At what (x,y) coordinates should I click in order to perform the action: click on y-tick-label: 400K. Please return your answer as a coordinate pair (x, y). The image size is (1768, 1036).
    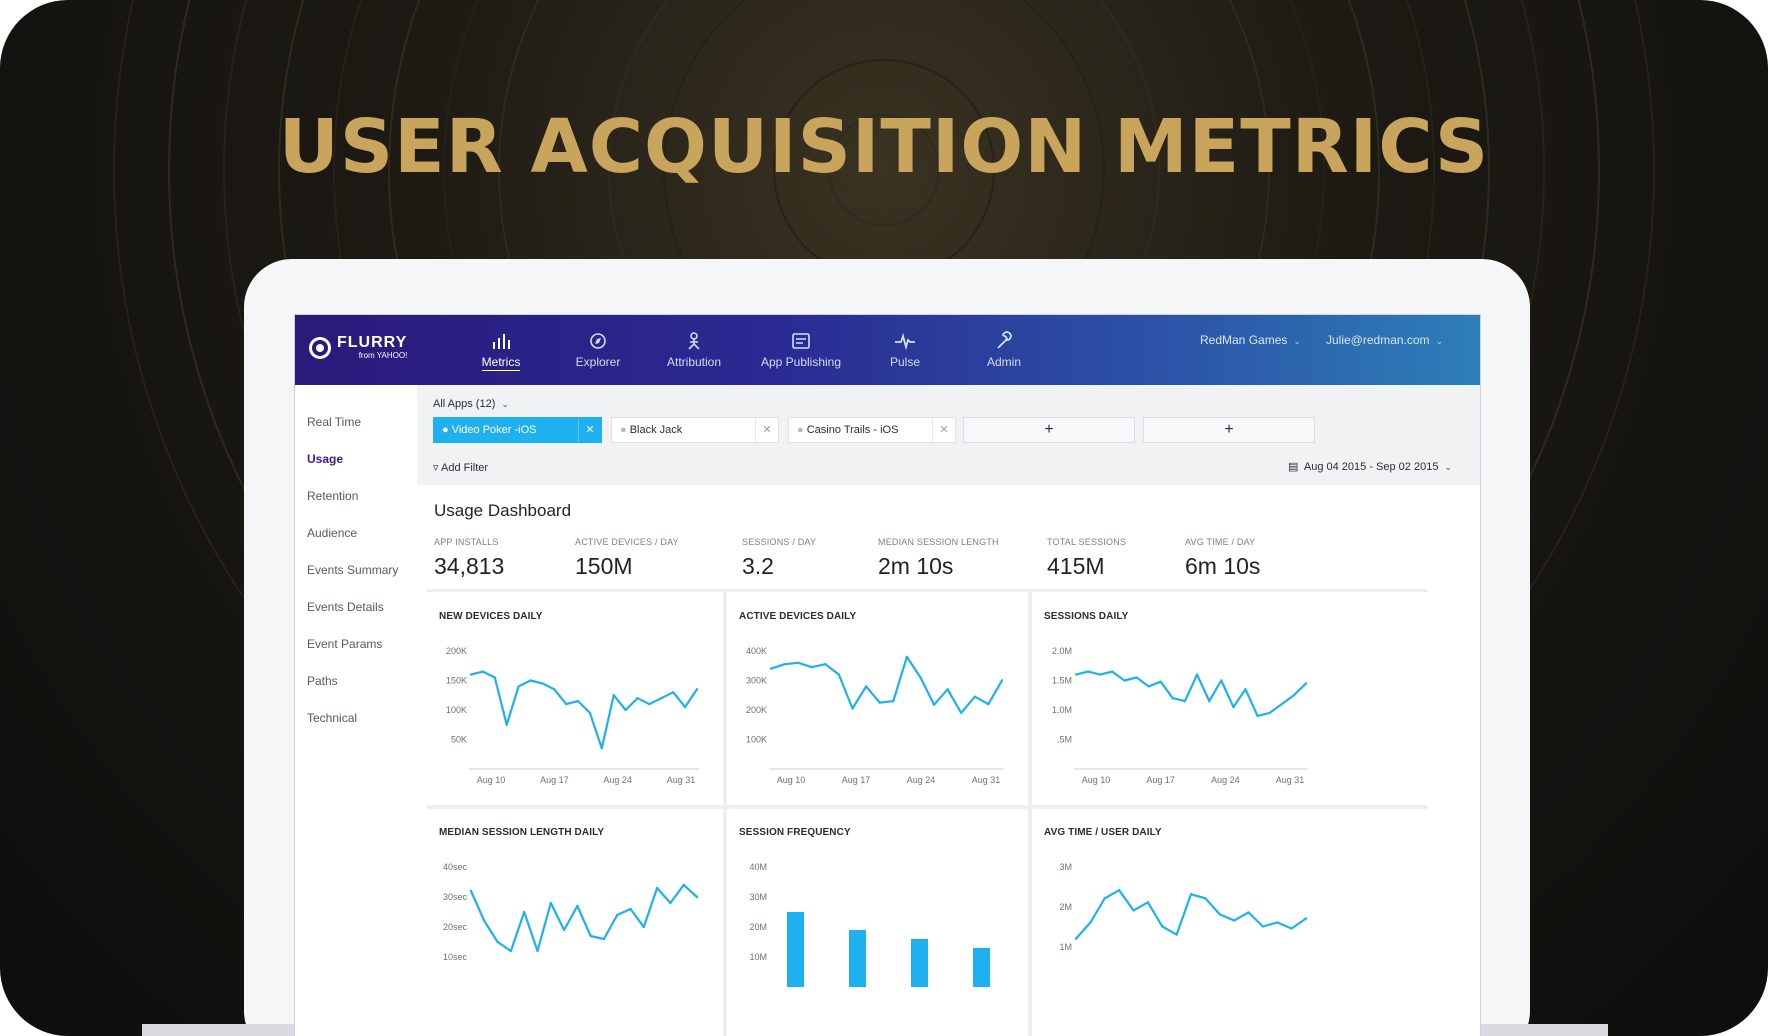
    Looking at the image, I should click on (756, 651).